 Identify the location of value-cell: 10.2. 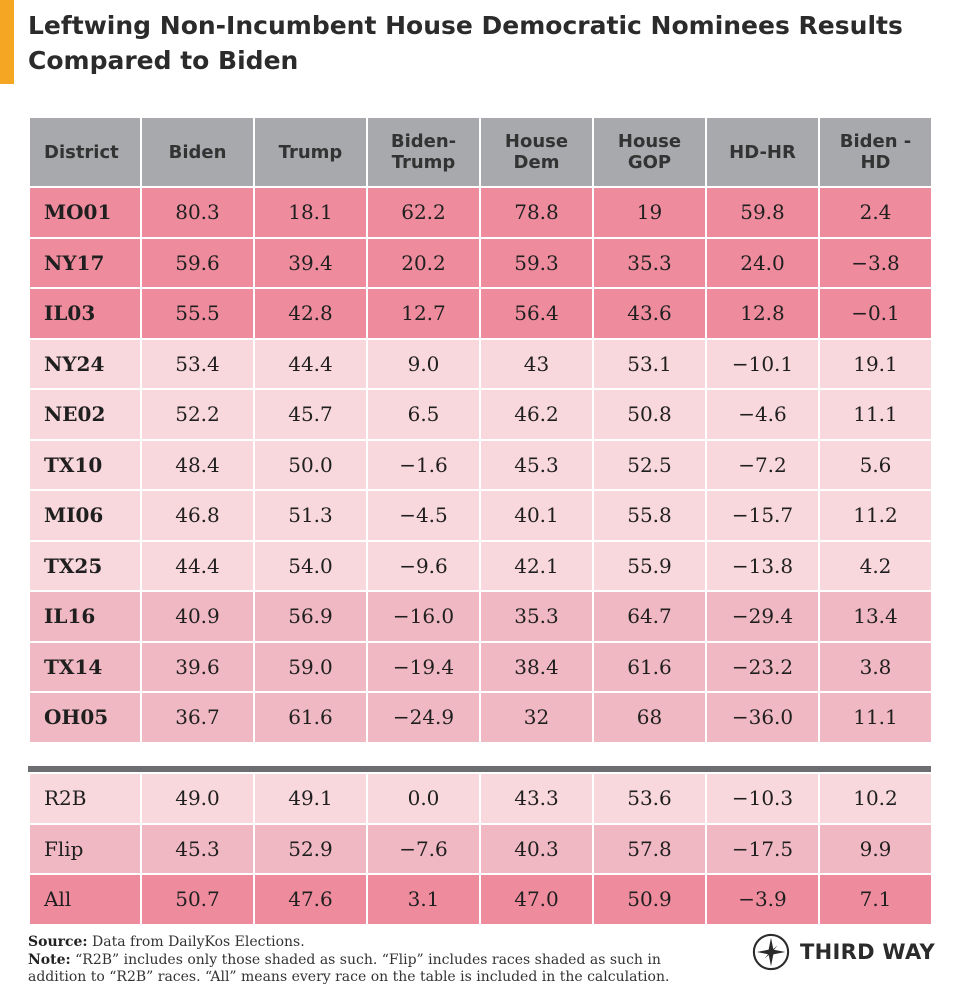
(875, 798).